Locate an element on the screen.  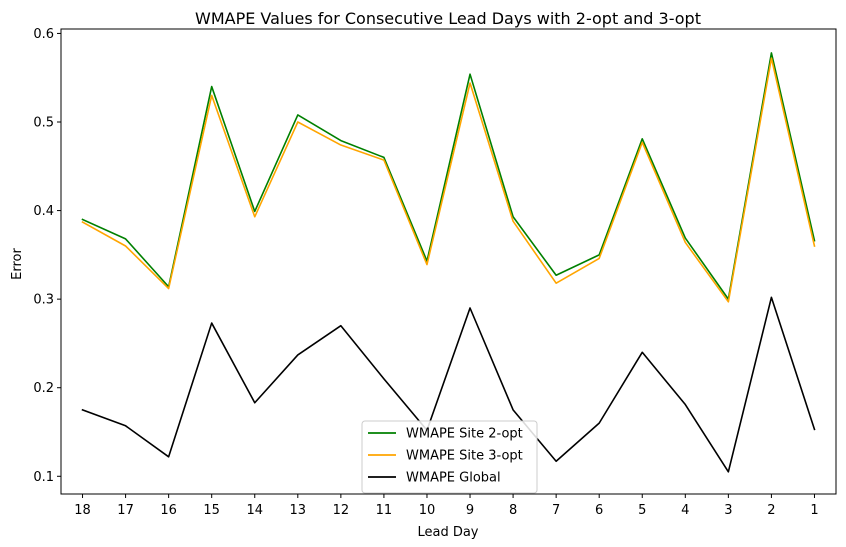
y-axis-label: Error is located at coordinates (17, 264).